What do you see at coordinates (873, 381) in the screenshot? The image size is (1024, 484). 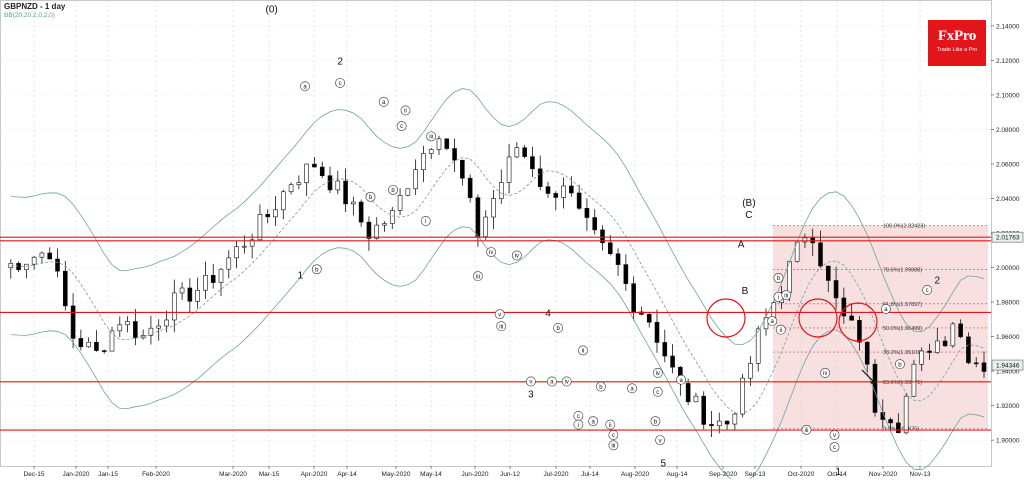 I see `forecast-arrowhead` at bounding box center [873, 381].